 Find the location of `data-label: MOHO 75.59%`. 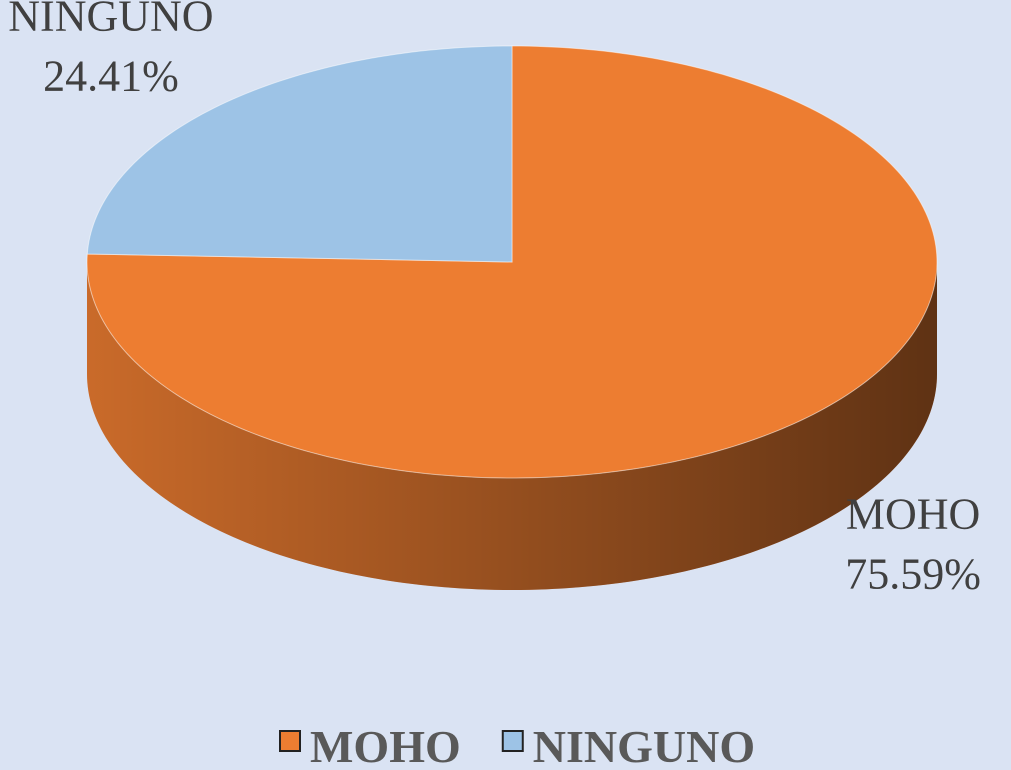

data-label: MOHO 75.59% is located at coordinates (913, 544).